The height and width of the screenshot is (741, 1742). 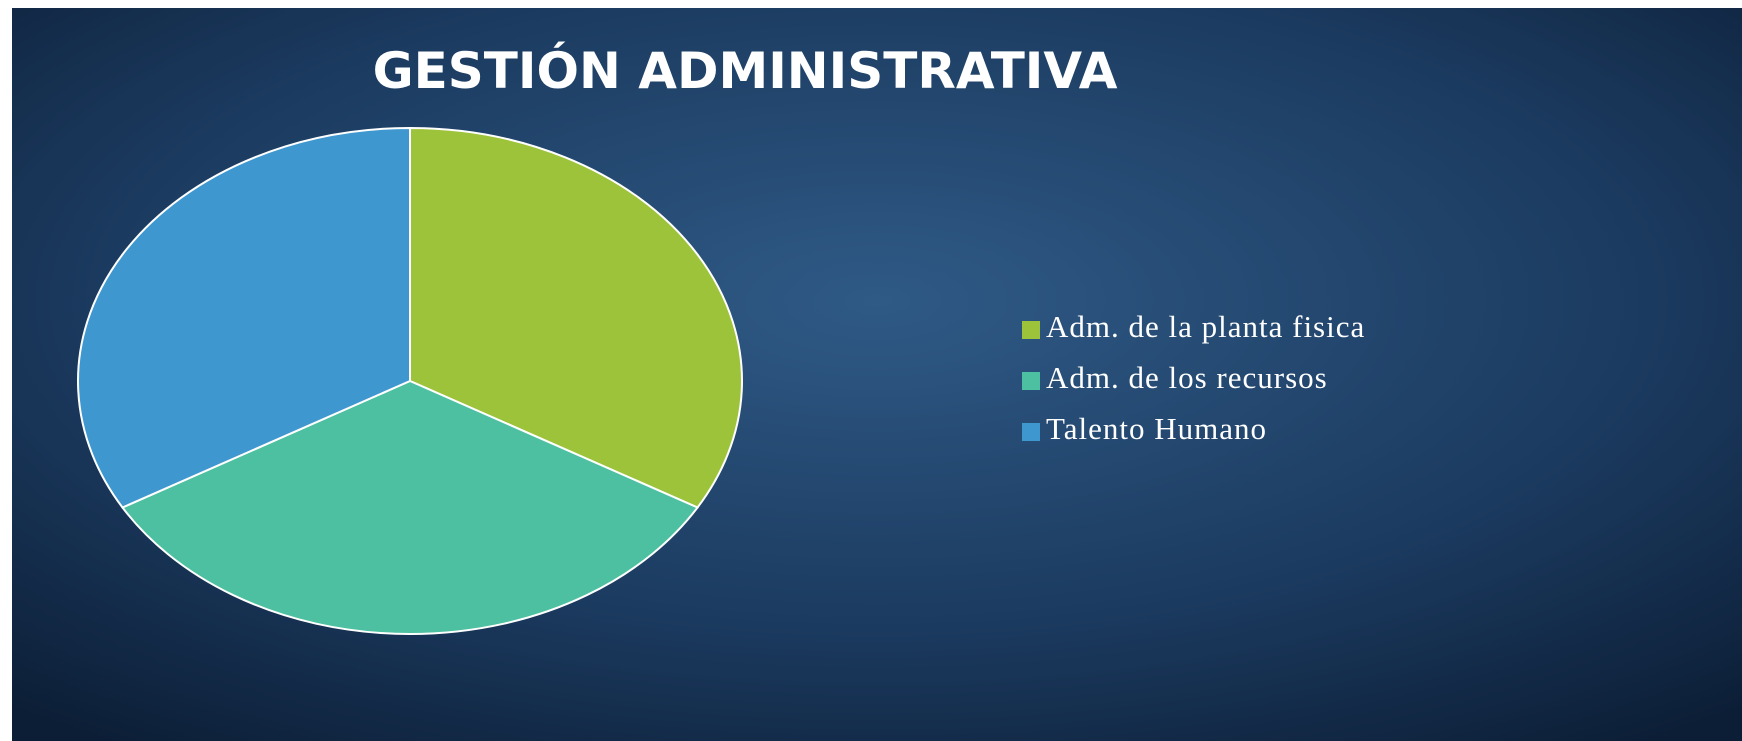 What do you see at coordinates (1156, 428) in the screenshot?
I see `legend-label: Talento Humano` at bounding box center [1156, 428].